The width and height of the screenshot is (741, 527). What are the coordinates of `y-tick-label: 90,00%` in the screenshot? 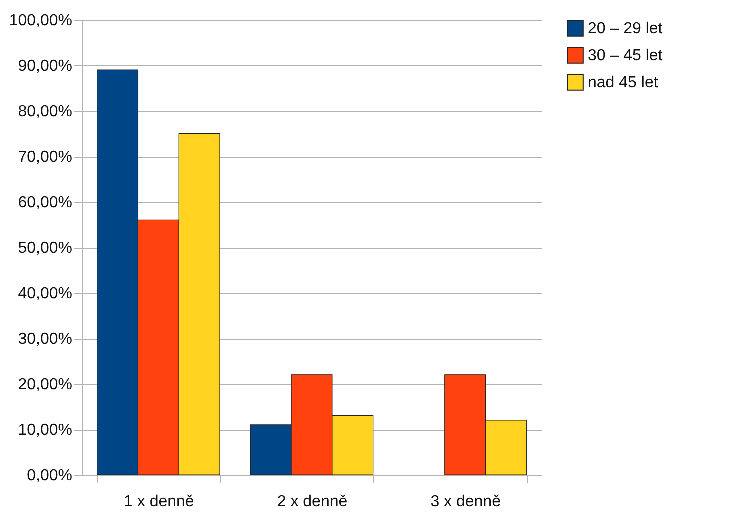 It's located at (45, 66).